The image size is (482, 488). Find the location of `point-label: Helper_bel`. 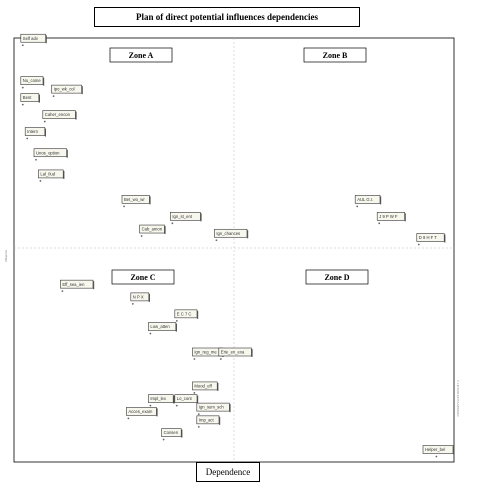

point-label: Helper_bel is located at coordinates (435, 449).